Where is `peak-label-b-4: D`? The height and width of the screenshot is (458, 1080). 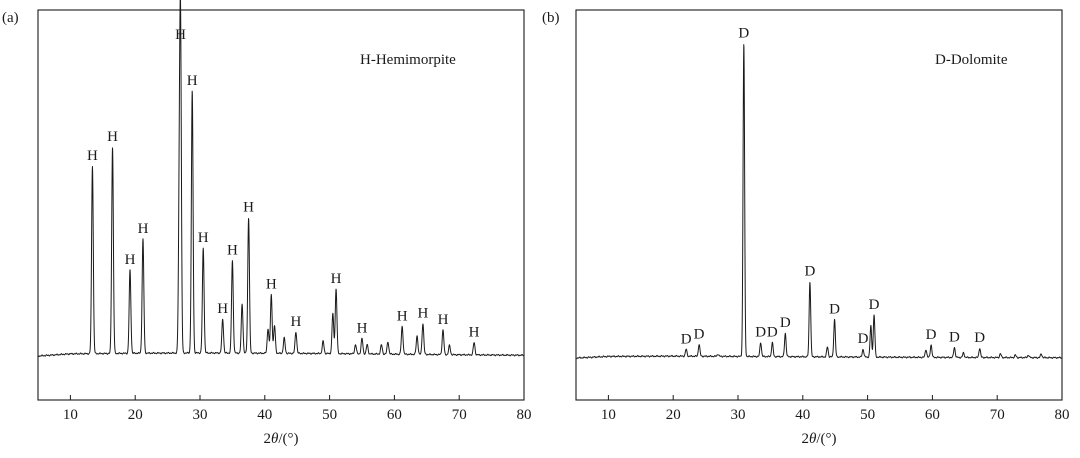 peak-label-b-4: D is located at coordinates (772, 333).